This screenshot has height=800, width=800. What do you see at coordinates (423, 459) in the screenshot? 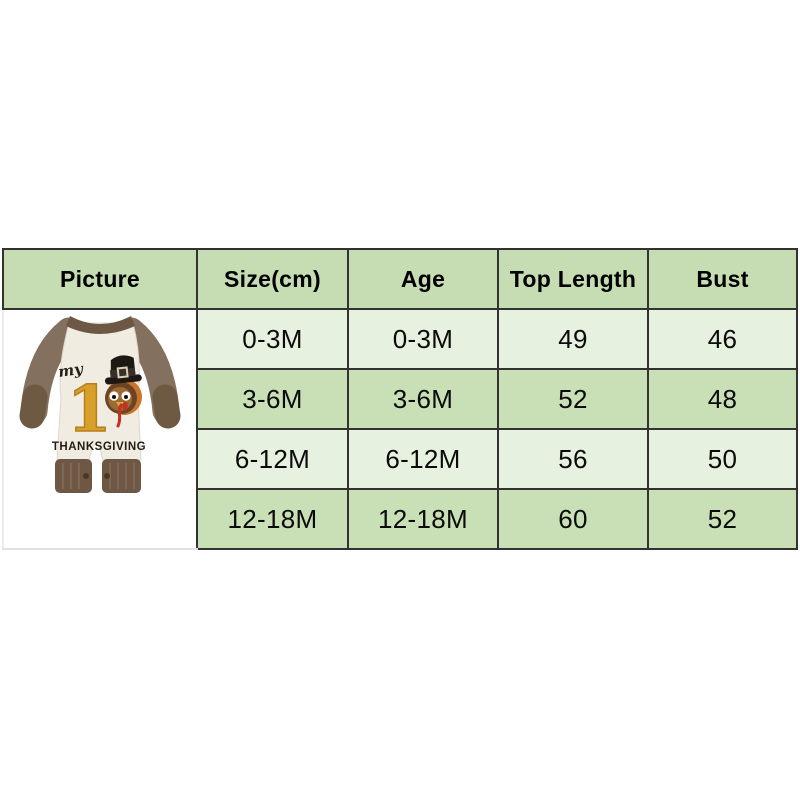
I see `cell-age: 6-12M` at bounding box center [423, 459].